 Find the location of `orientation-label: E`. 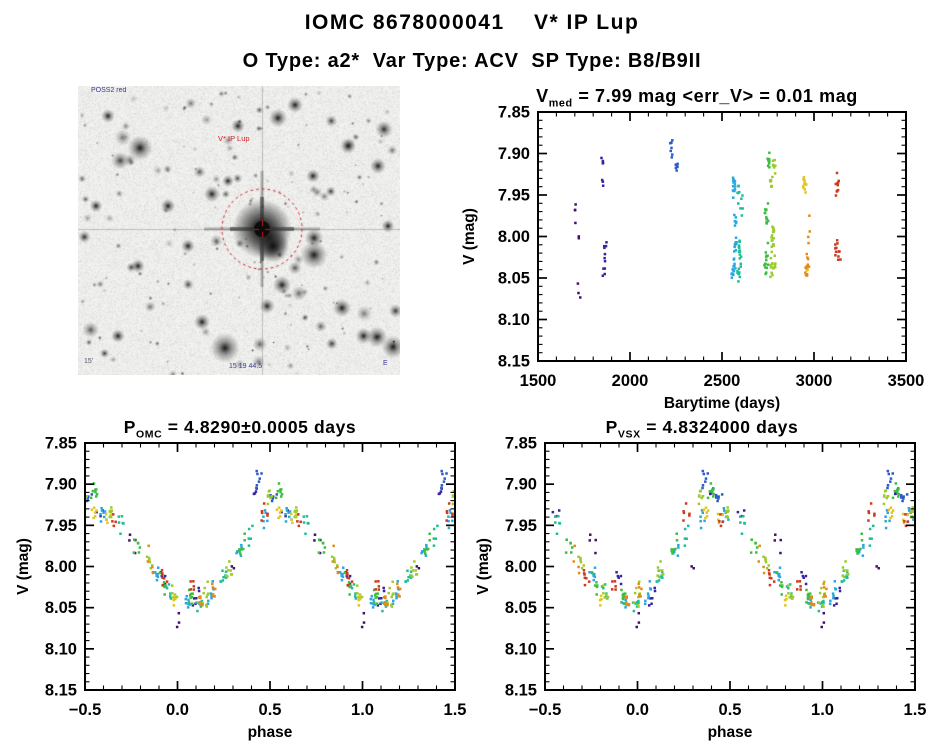

orientation-label: E is located at coordinates (385, 363).